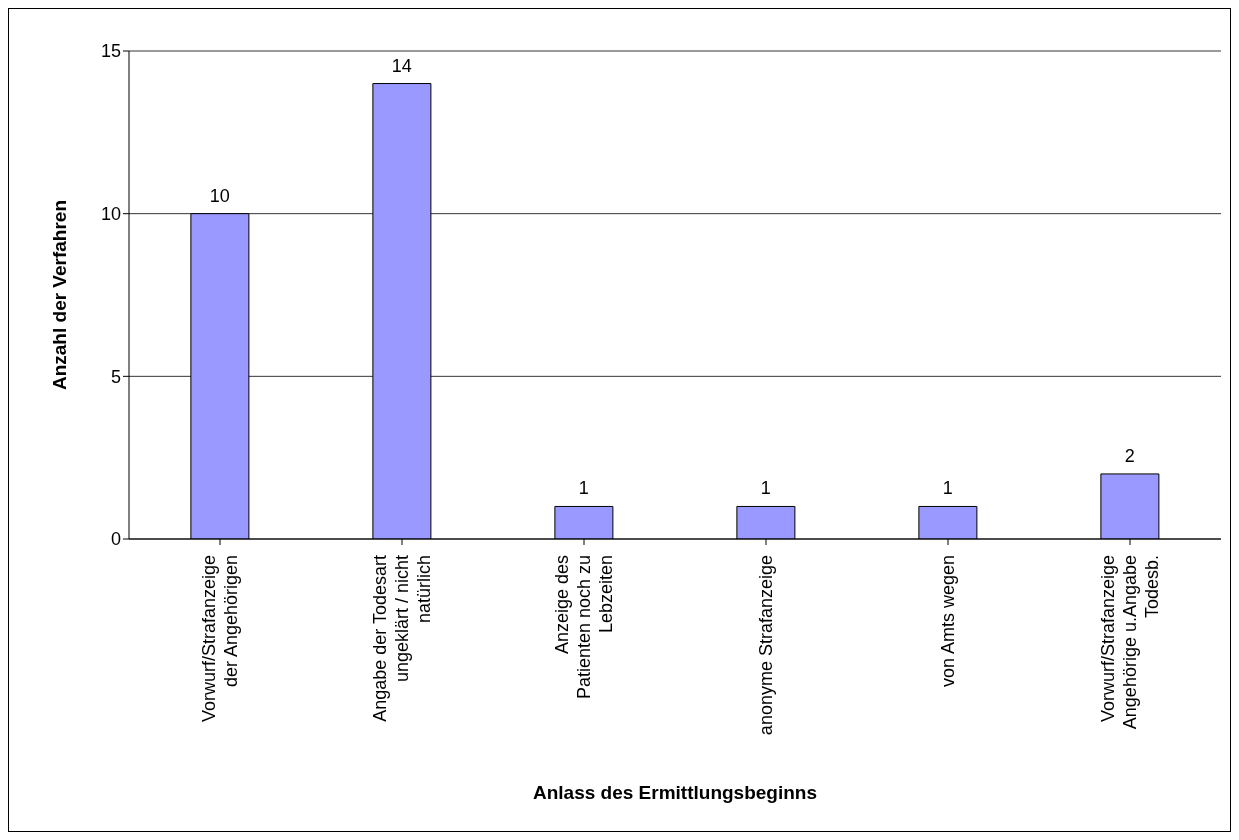  Describe the element at coordinates (675, 792) in the screenshot. I see `x-axis-title: Anlass des Ermittlungsbeginns` at that location.